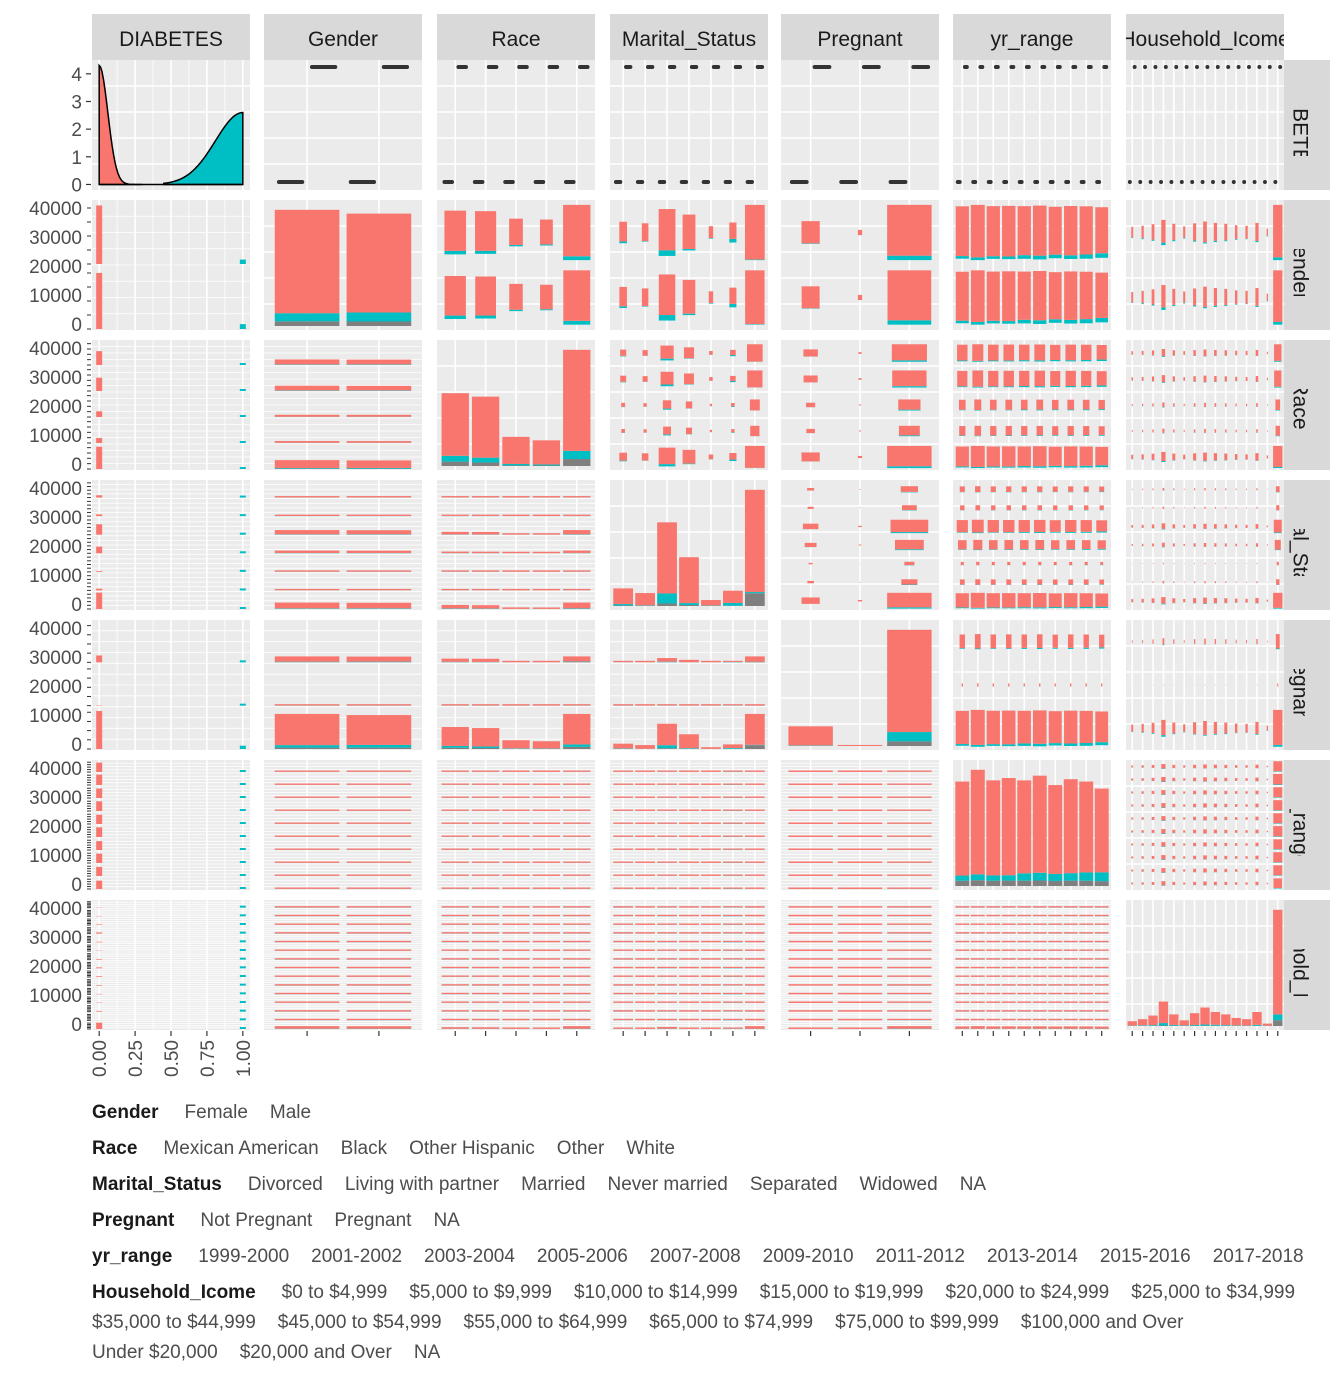 This screenshot has height=1397, width=1344. I want to click on bar-Marital_Status-6-na, so click(755, 599).